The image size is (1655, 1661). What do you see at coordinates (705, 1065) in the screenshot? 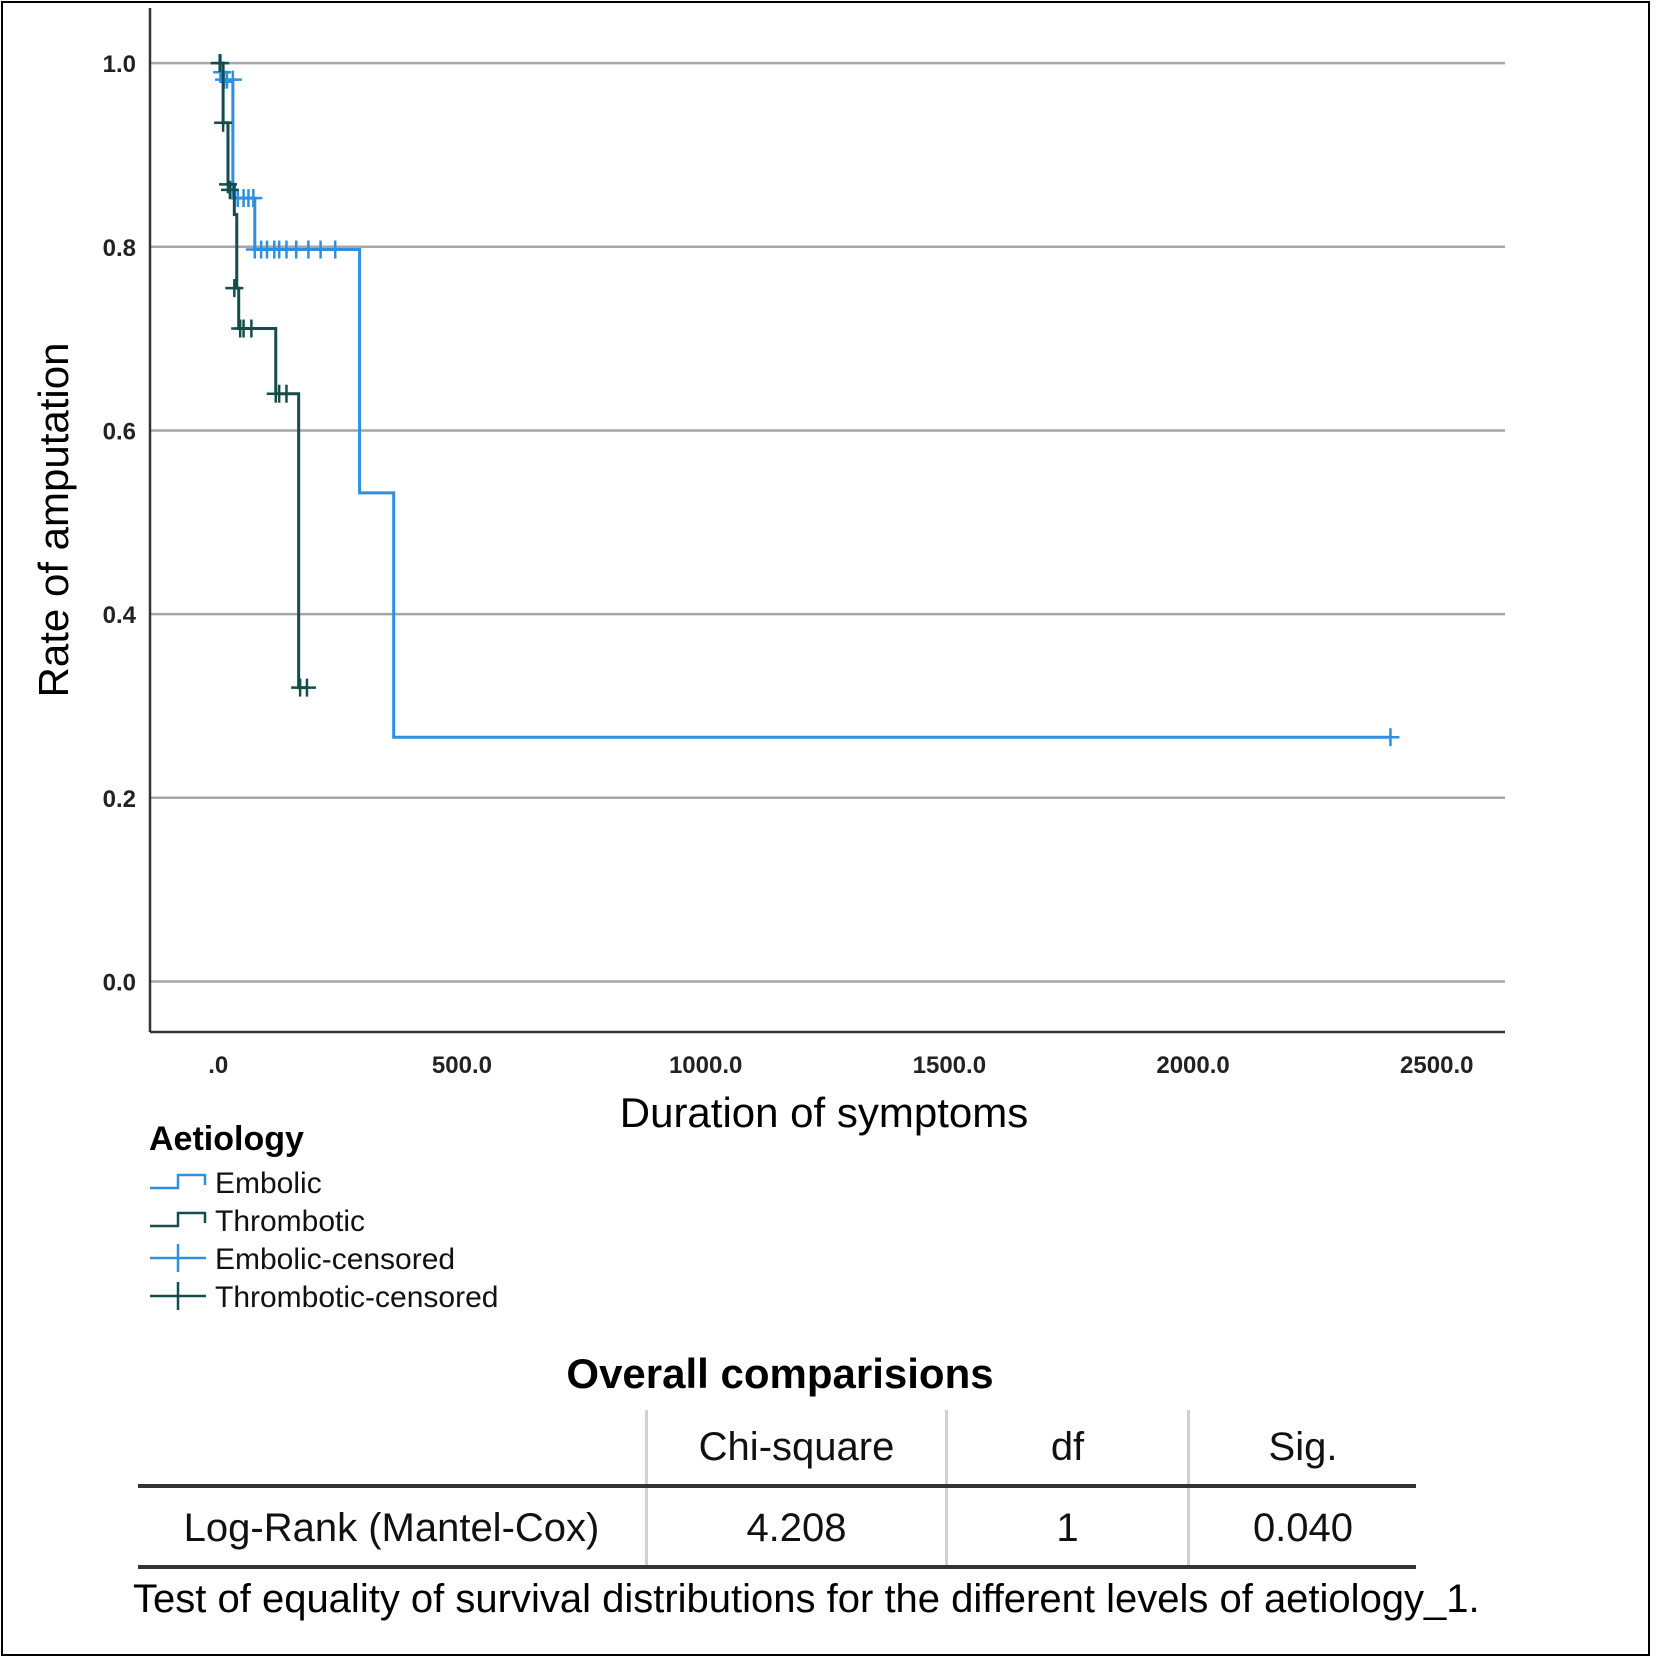
I see `x-tick-label: 1000.0` at bounding box center [705, 1065].